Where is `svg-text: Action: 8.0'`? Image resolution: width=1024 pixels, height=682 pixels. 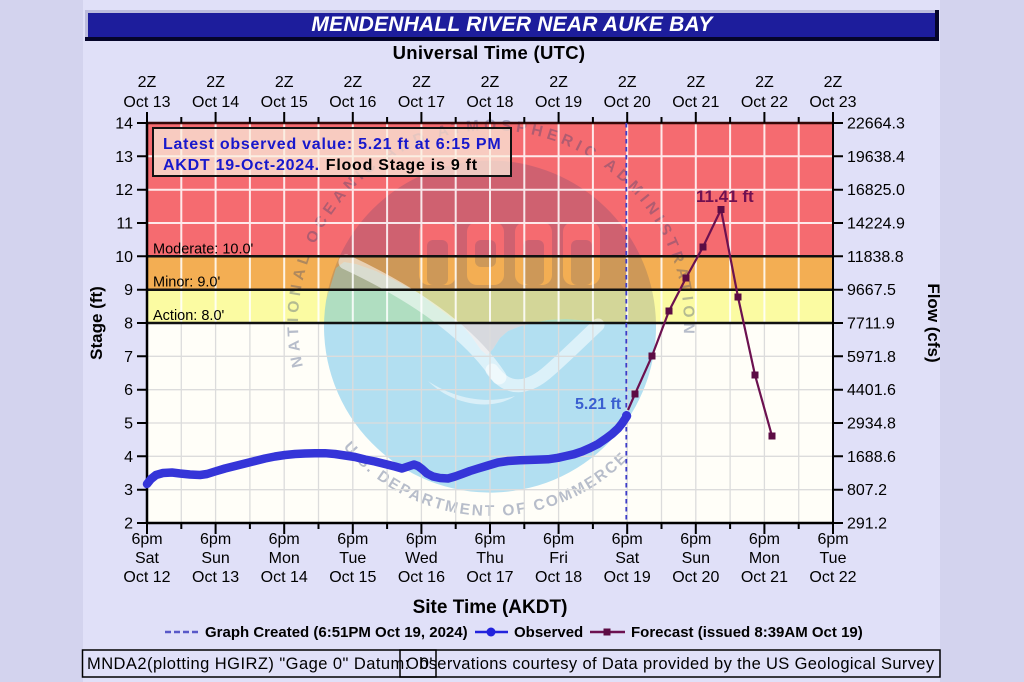
svg-text: Action: 8.0' is located at coordinates (189, 316).